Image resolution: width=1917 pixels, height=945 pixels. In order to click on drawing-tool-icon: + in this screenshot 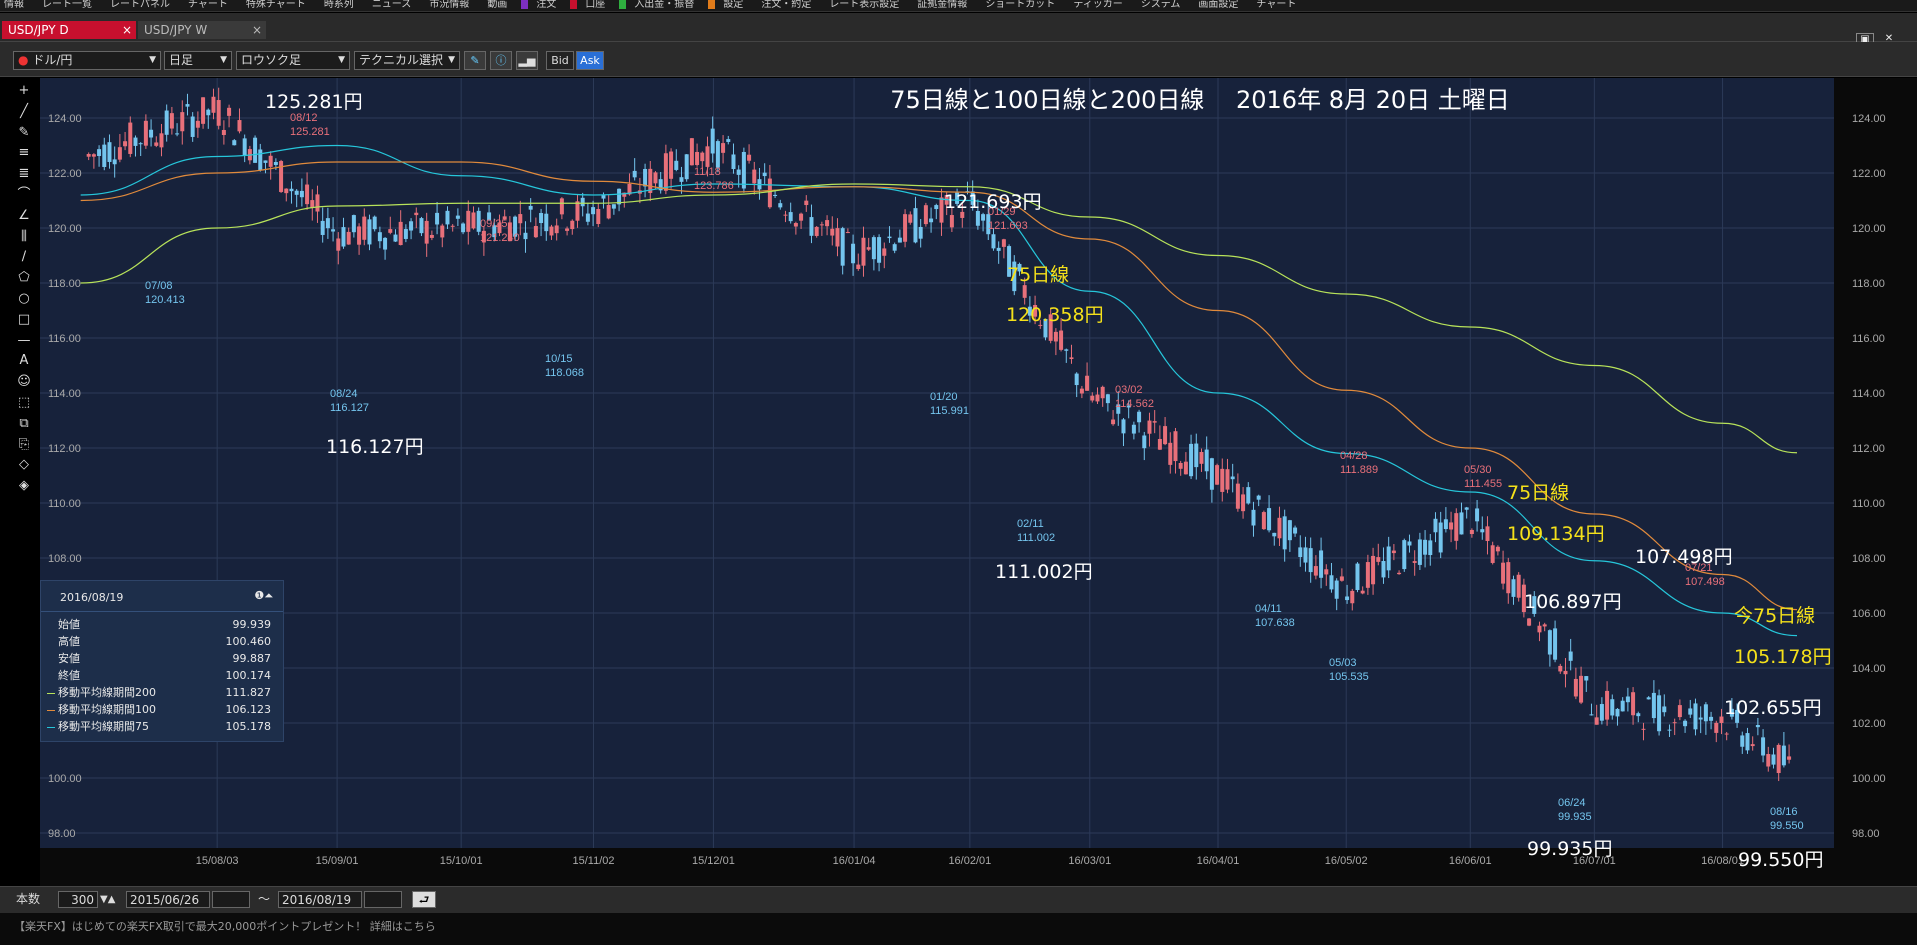, I will do `click(24, 90)`.